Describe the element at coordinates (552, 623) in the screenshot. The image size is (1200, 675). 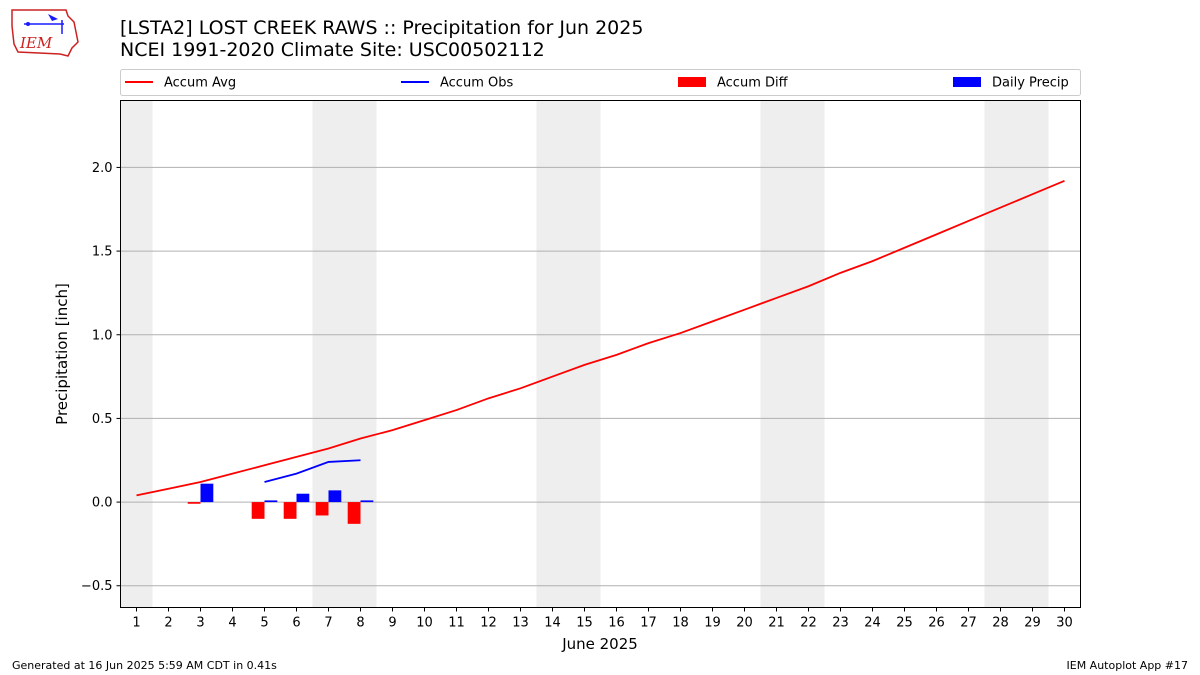
I see `x-tick-label: 14` at that location.